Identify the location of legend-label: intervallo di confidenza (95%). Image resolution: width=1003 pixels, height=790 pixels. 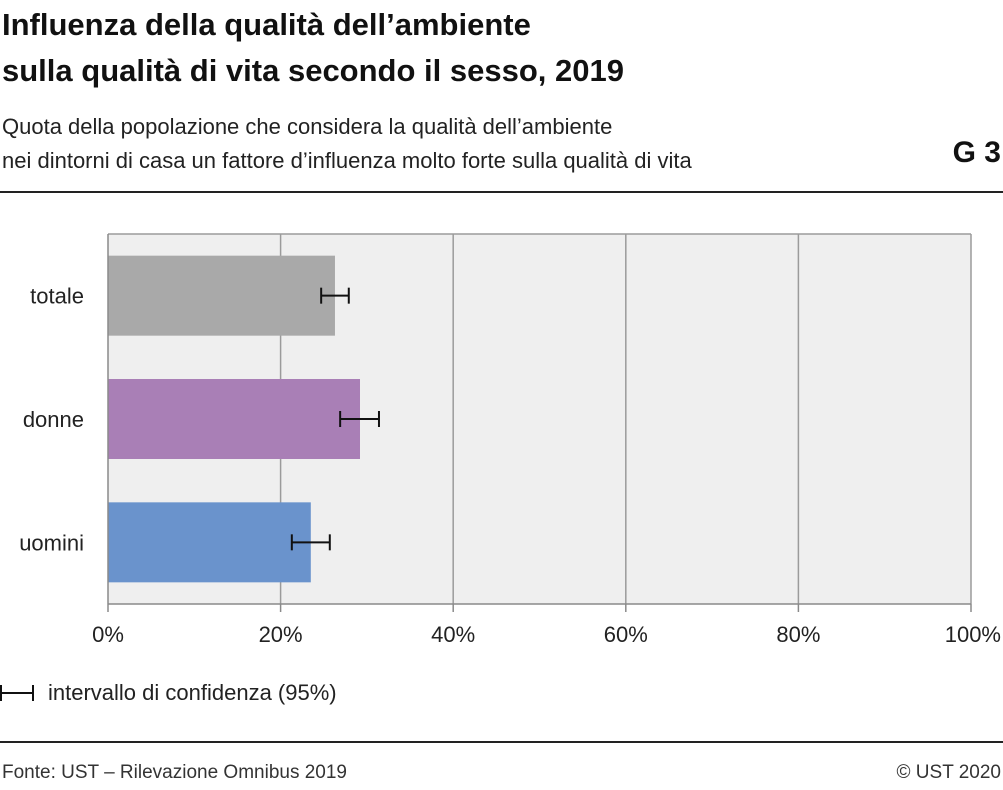
(192, 692).